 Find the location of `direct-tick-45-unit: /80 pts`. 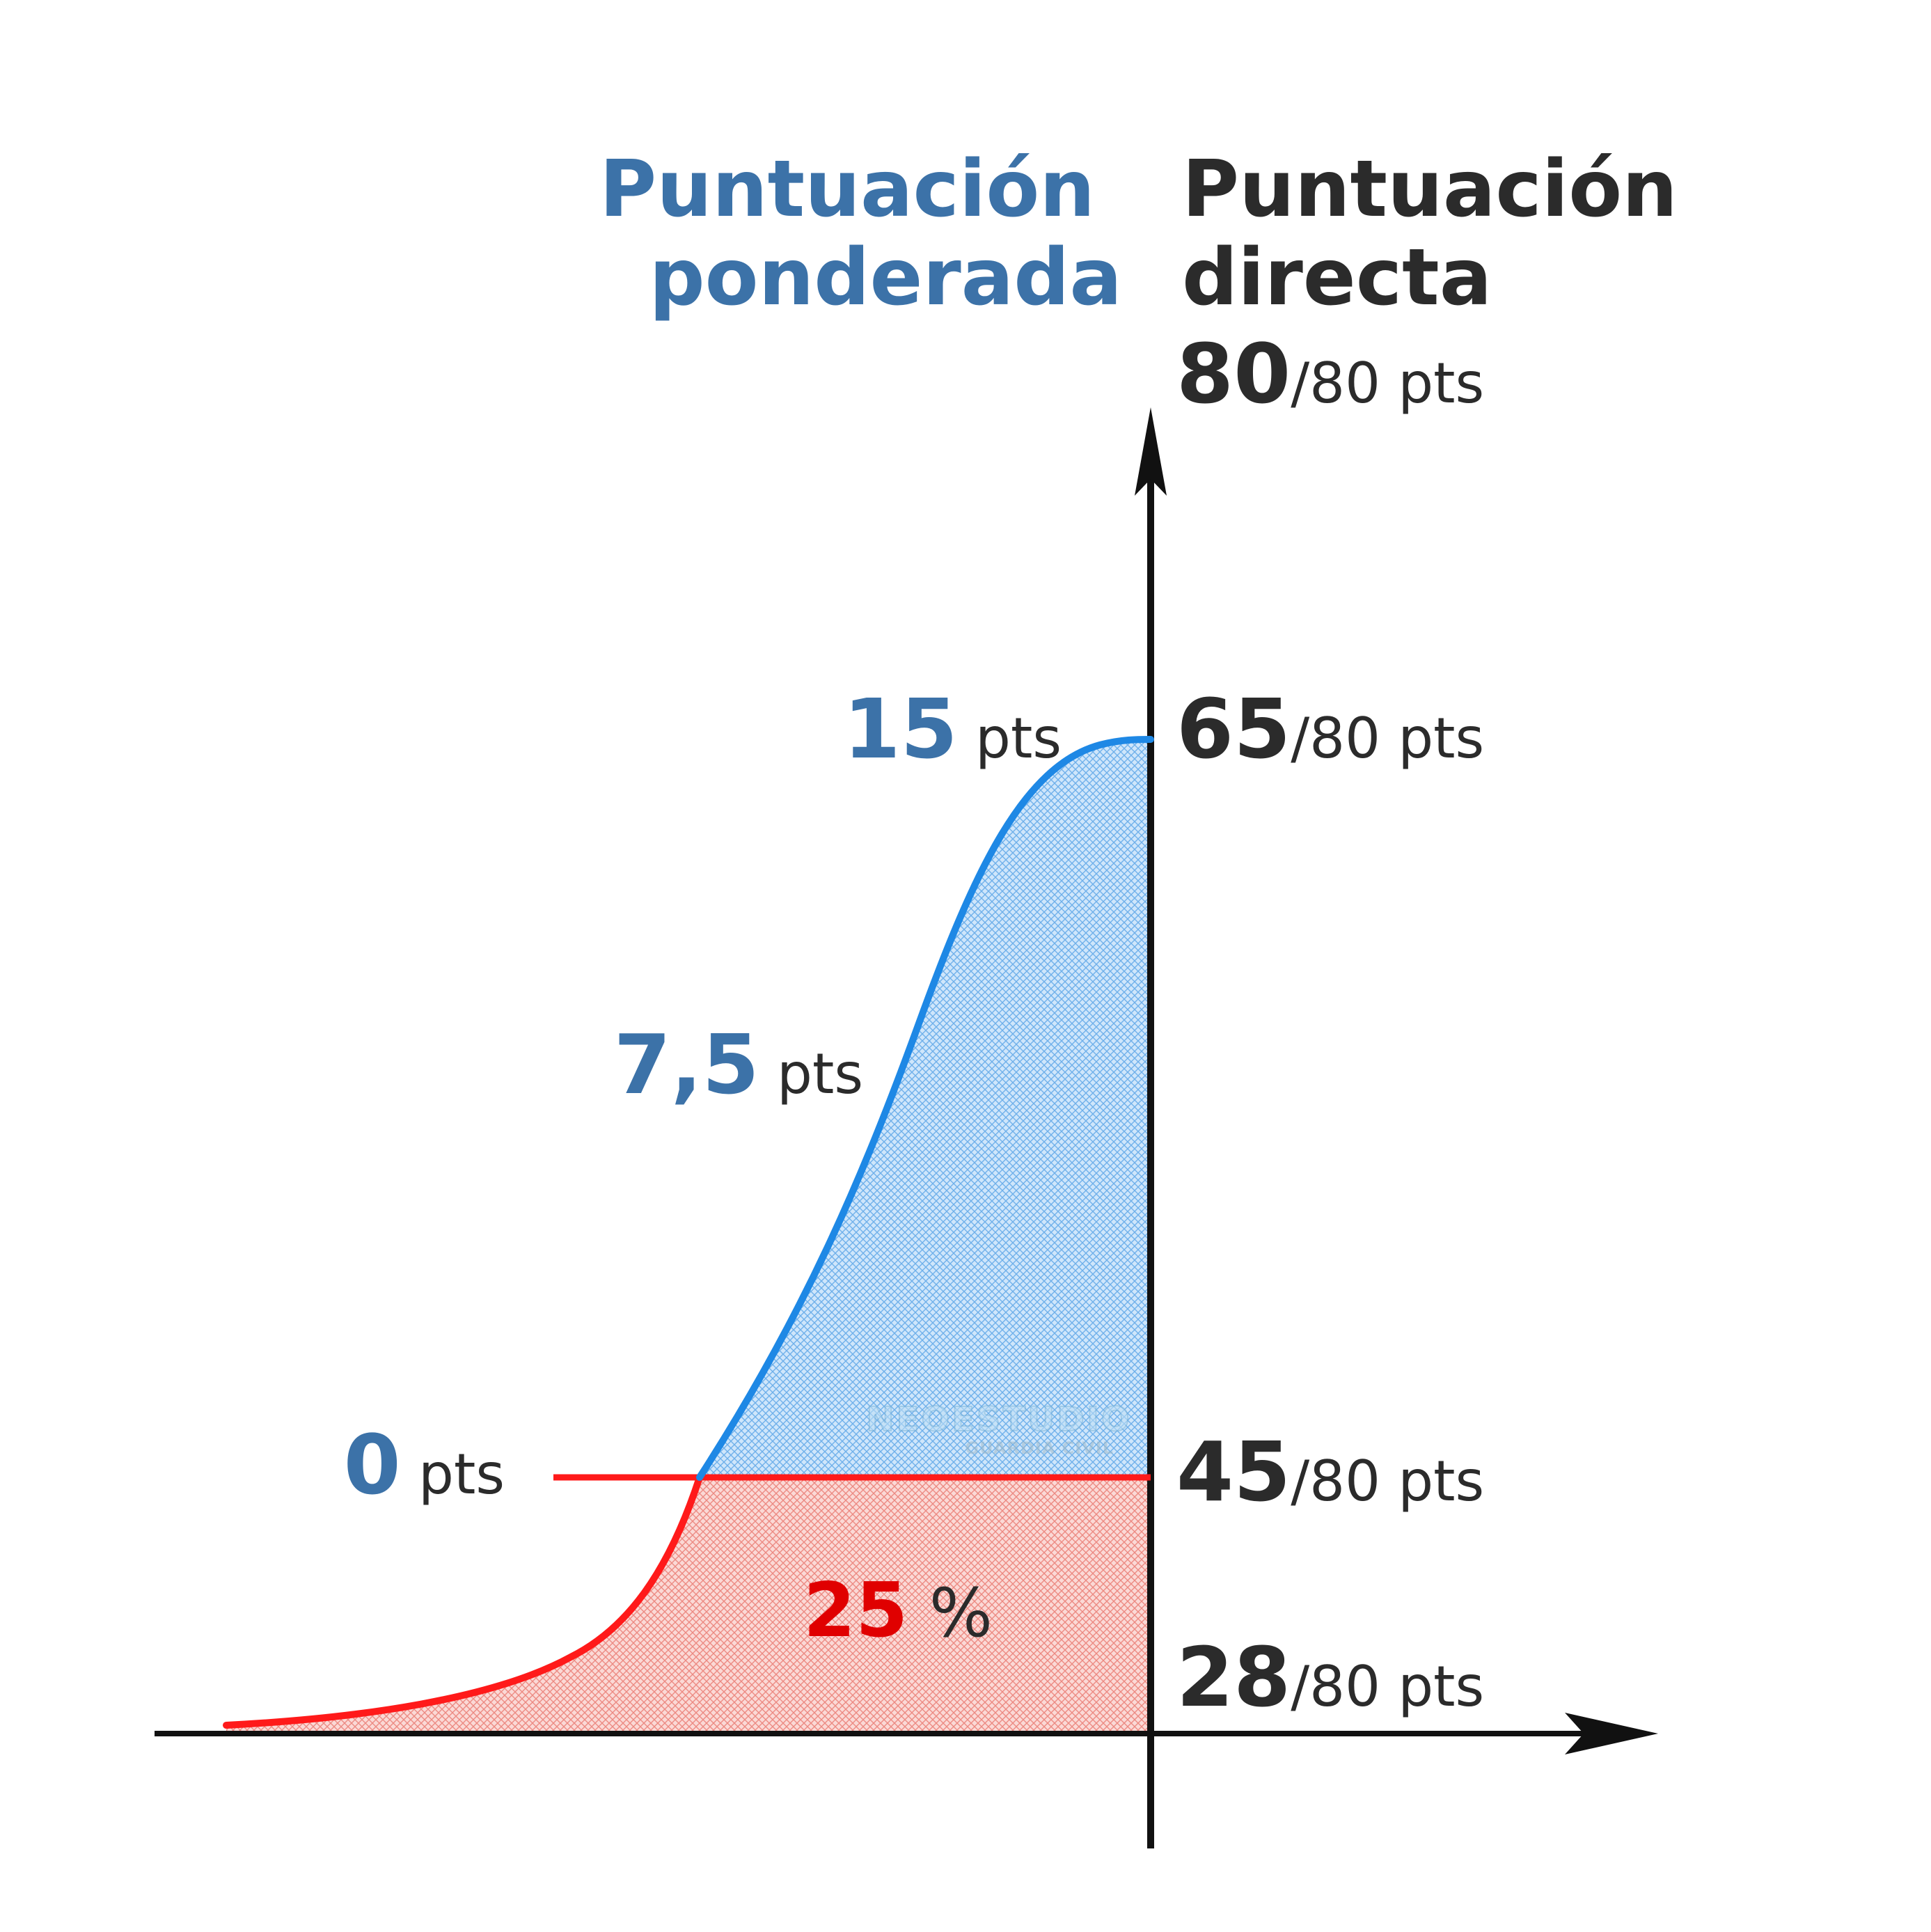

direct-tick-45-unit: /80 pts is located at coordinates (1387, 1481).